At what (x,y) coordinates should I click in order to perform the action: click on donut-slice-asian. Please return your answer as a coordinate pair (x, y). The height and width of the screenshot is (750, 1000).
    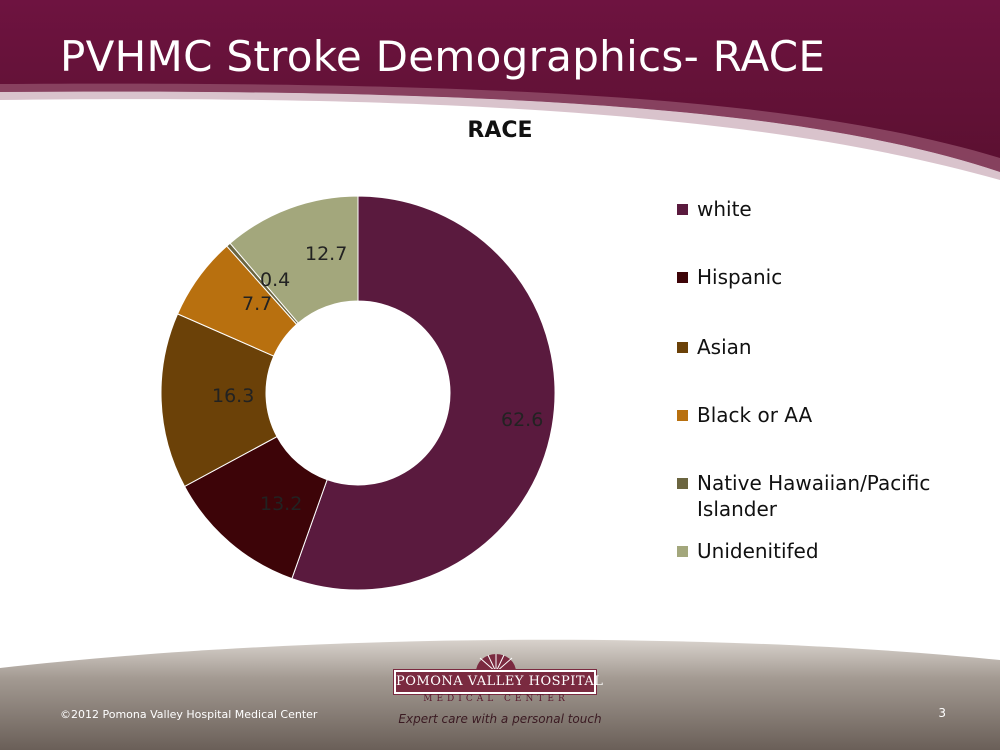
    Looking at the image, I should click on (219, 400).